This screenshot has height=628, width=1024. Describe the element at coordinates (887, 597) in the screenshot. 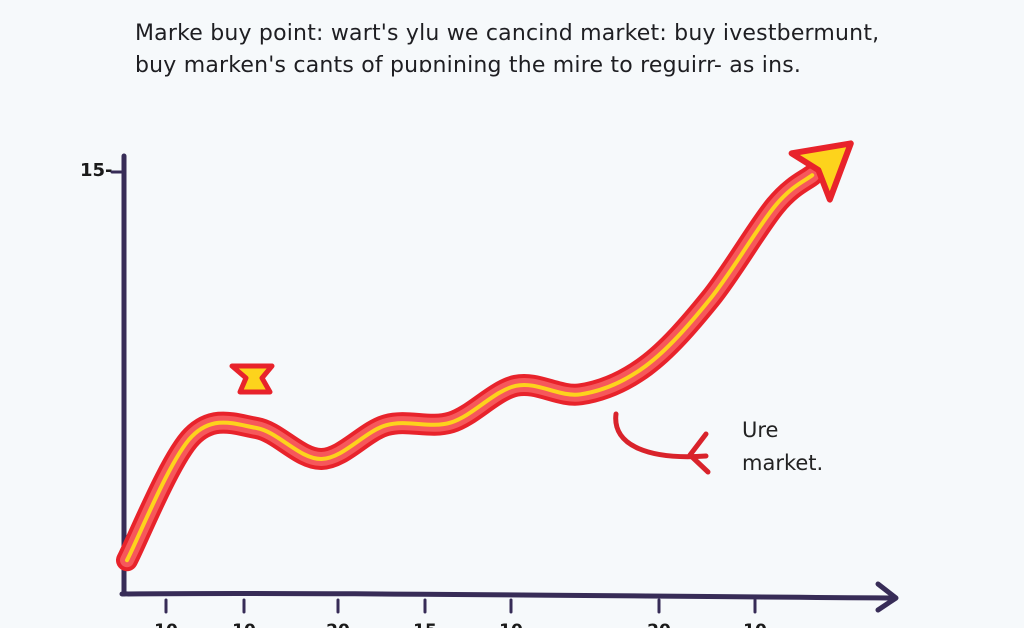

I see `x-axis-arrowhead` at that location.